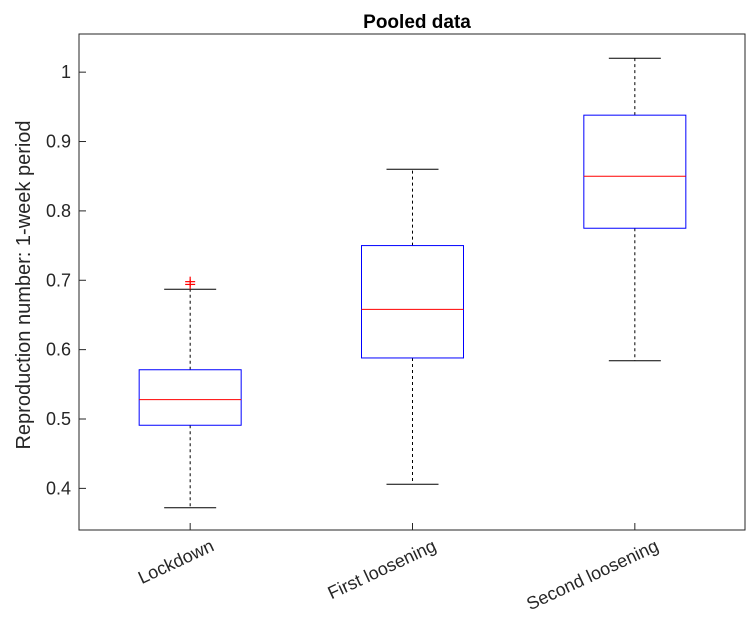 The width and height of the screenshot is (746, 643). I want to click on outlier-marker, so click(190, 281).